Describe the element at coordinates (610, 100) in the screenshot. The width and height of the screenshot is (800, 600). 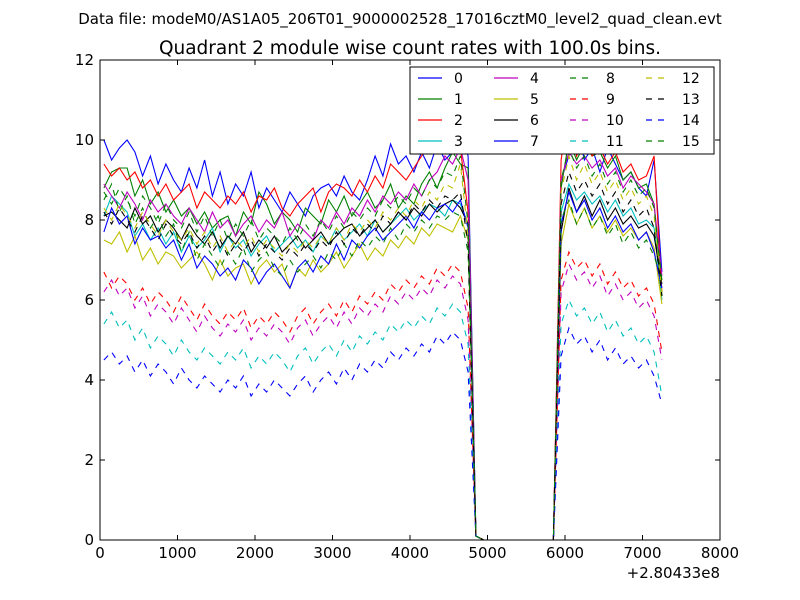
I see `legend-label-9: 9` at that location.